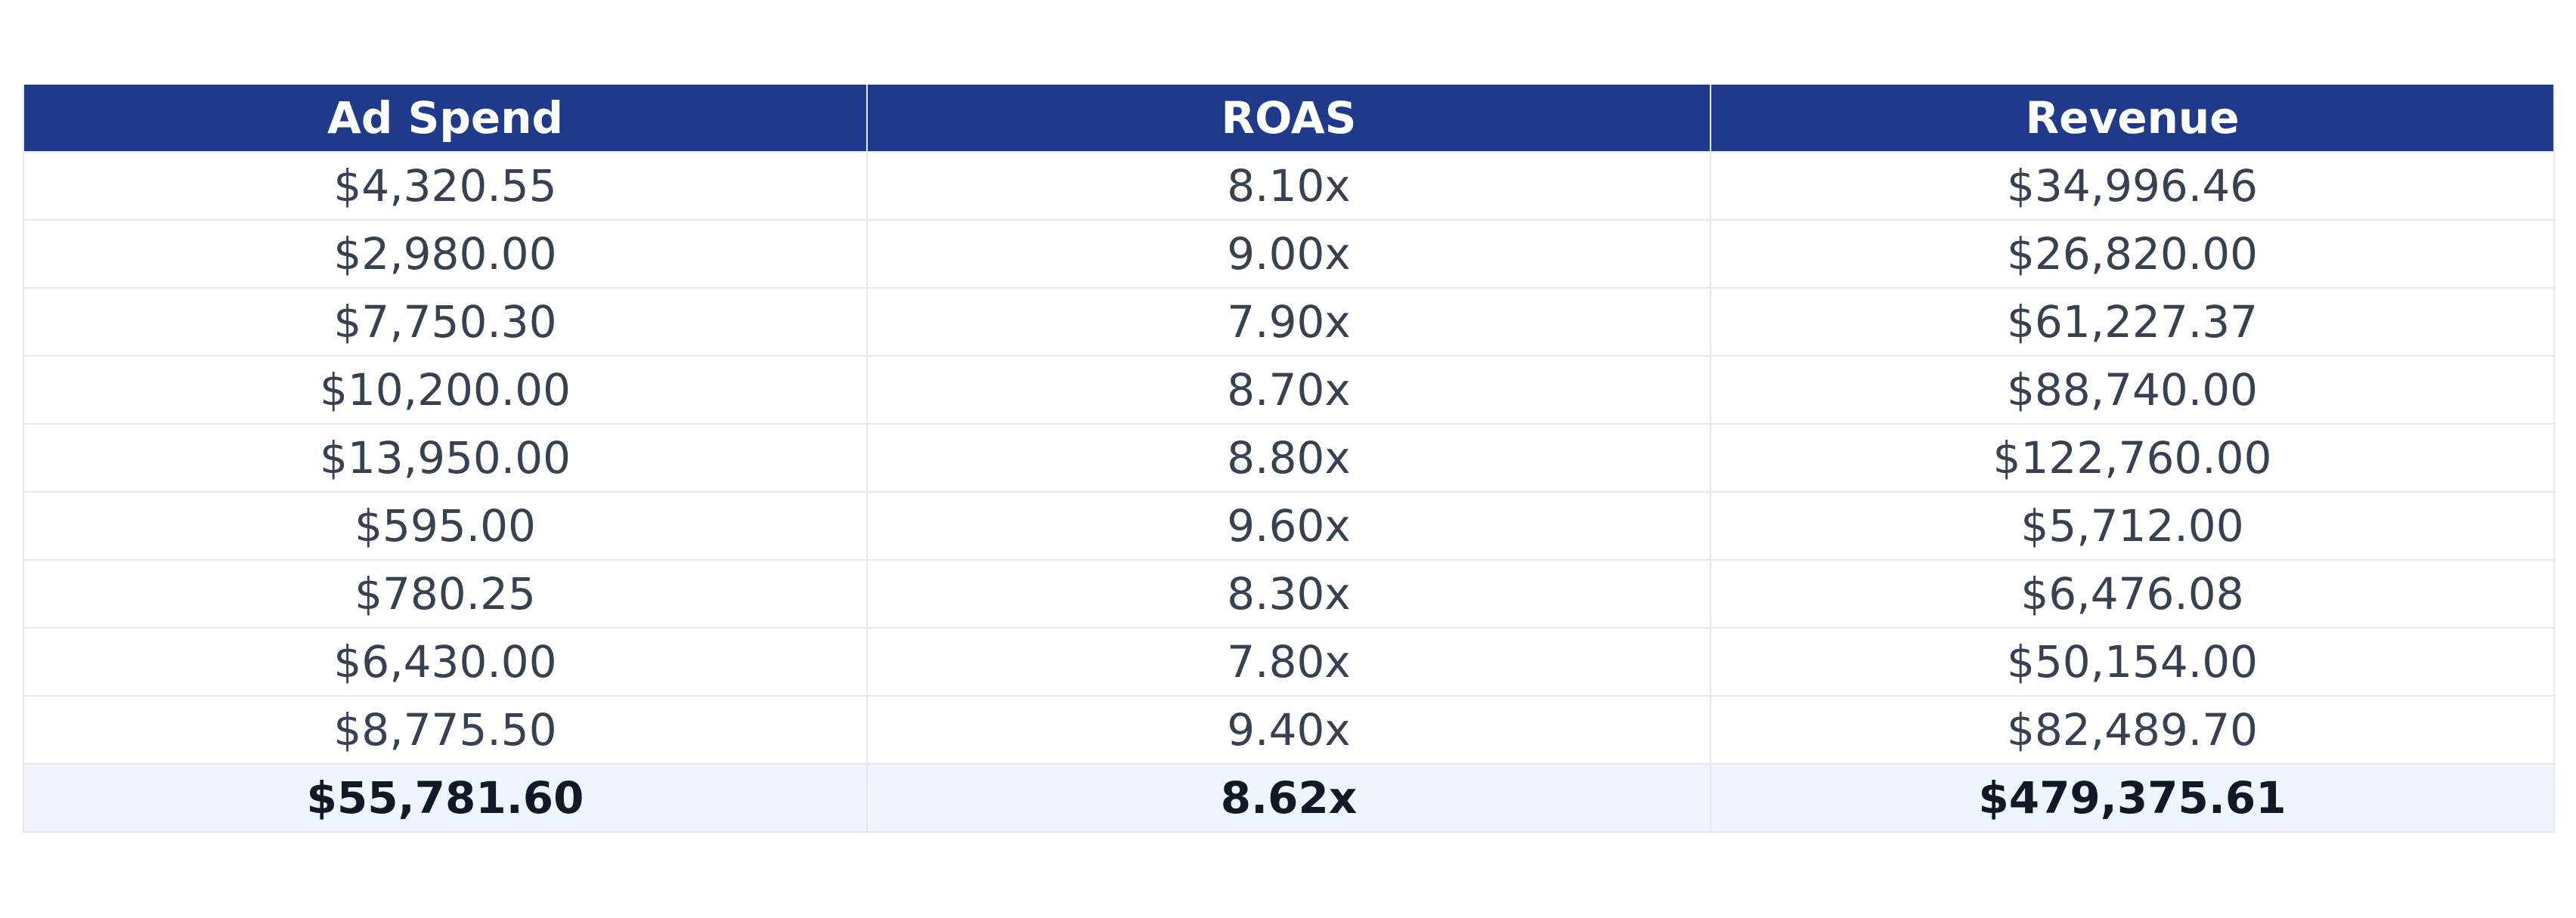 The height and width of the screenshot is (918, 2576). I want to click on table-cell: $4,320.55, so click(445, 186).